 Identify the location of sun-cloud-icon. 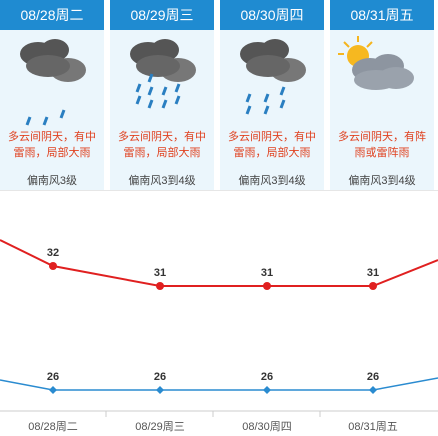
(382, 79).